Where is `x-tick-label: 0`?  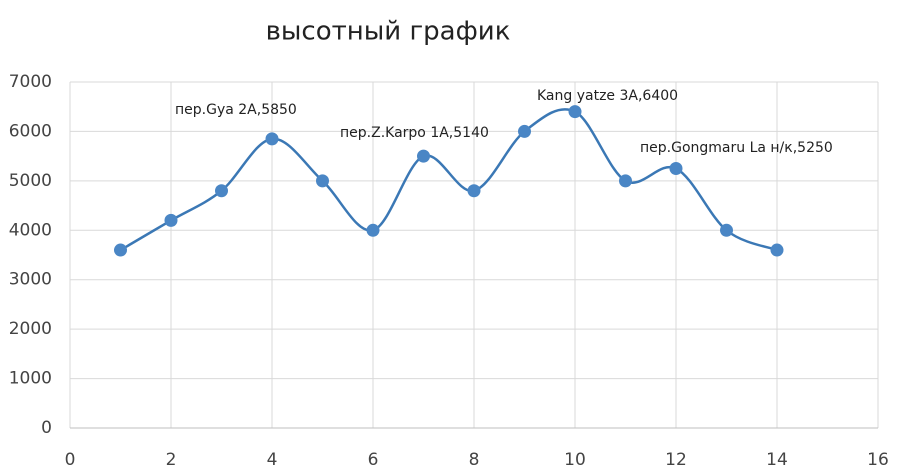 x-tick-label: 0 is located at coordinates (70, 460).